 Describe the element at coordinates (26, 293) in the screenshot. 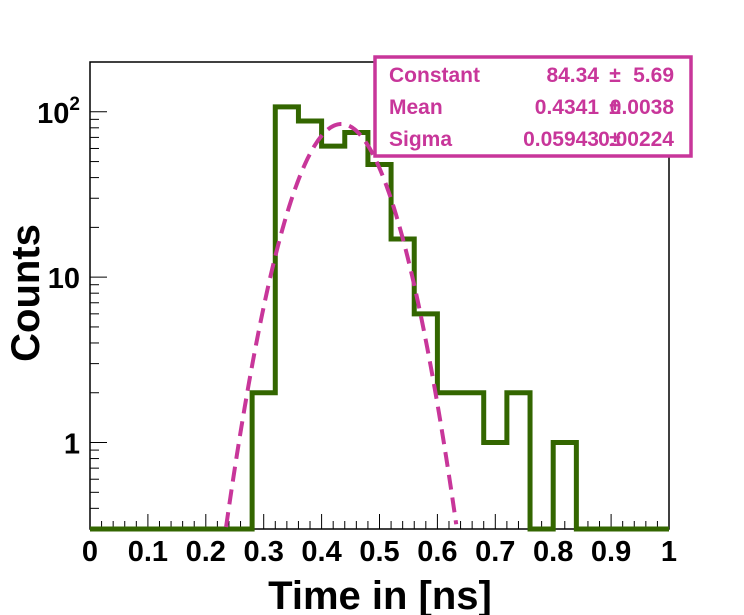

I see `y-axis-title: Counts` at that location.